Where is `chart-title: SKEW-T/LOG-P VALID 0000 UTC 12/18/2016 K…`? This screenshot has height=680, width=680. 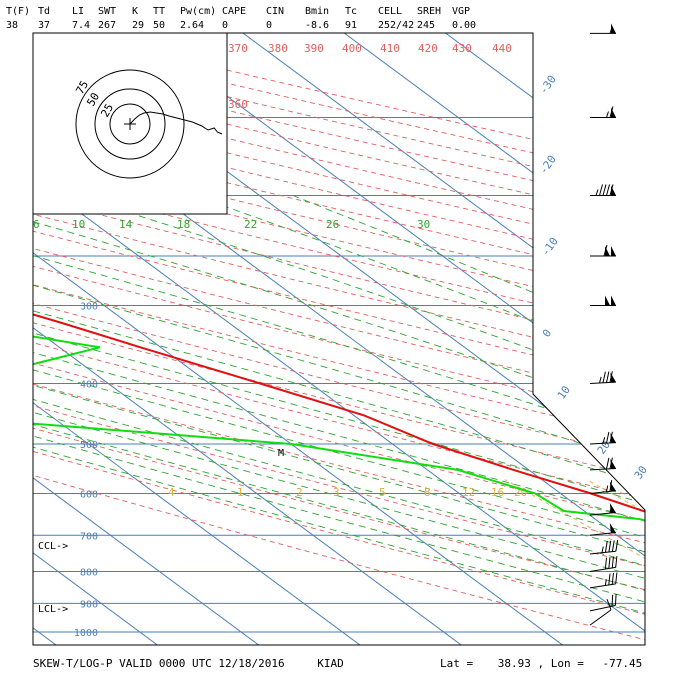 chart-title: SKEW-T/LOG-P VALID 0000 UTC 12/18/2016 K… is located at coordinates (188, 663).